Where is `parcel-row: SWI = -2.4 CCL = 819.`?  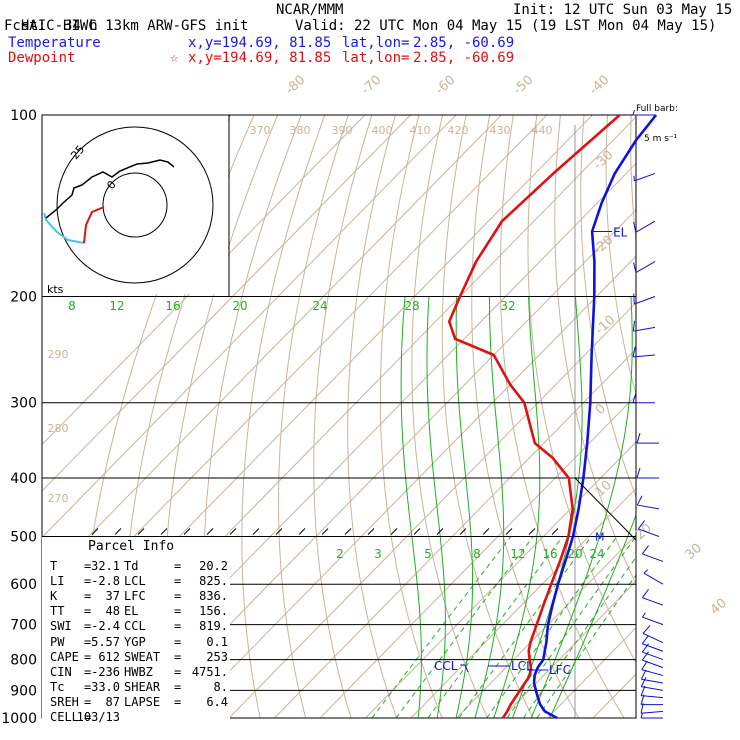 parcel-row: SWI = -2.4 CCL = 819. is located at coordinates (140, 626).